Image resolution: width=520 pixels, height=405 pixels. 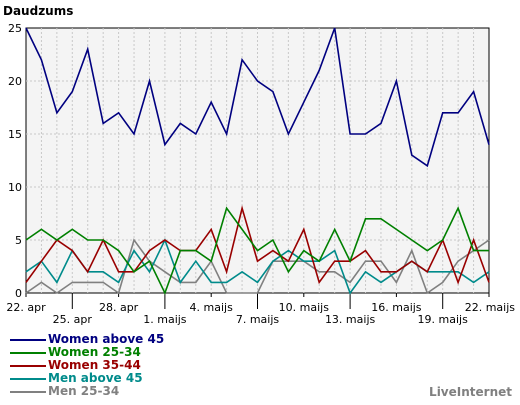 I want to click on legend-item: Women above 45, so click(x=86, y=339).